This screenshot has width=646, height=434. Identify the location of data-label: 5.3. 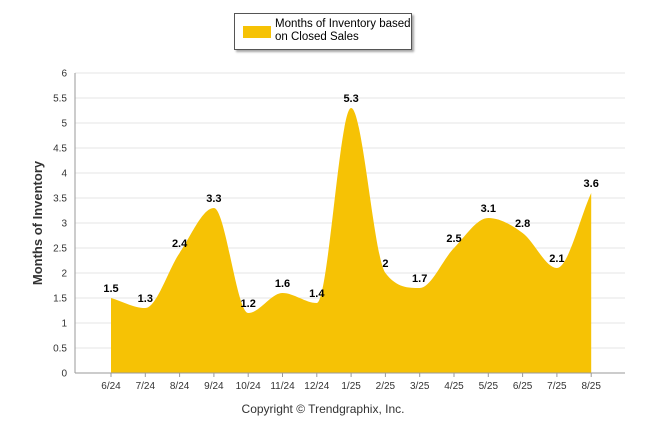
(350, 99).